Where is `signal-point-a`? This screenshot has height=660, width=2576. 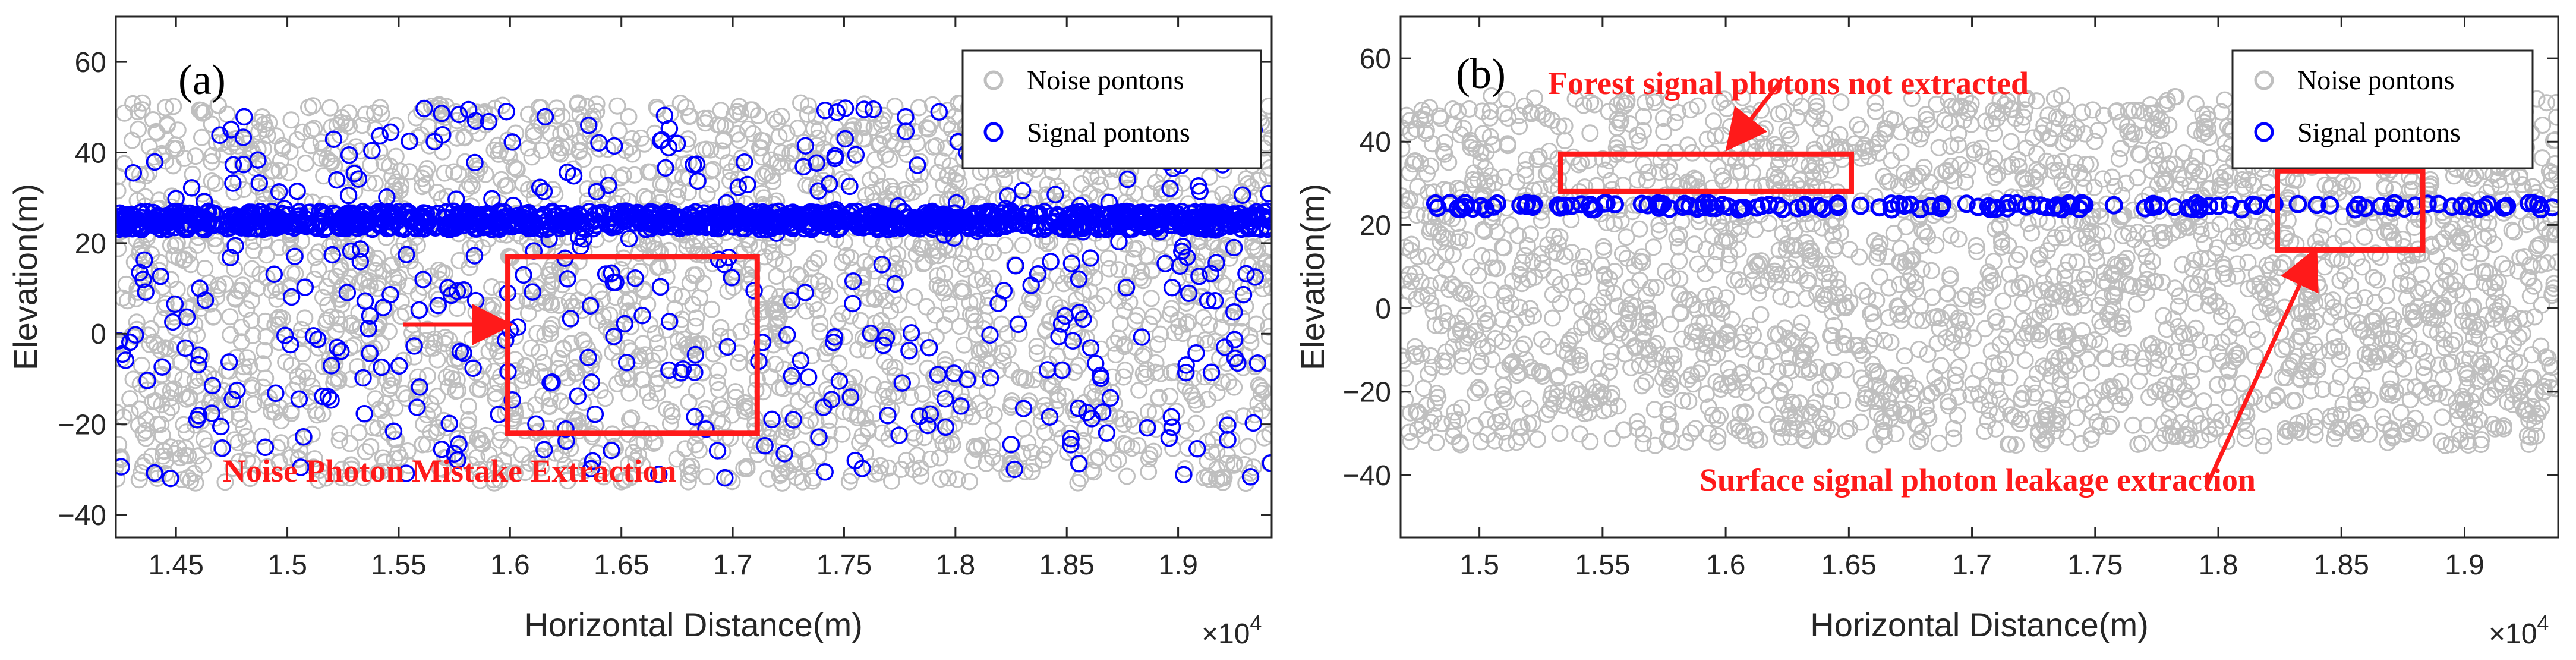
signal-point-a is located at coordinates (533, 226).